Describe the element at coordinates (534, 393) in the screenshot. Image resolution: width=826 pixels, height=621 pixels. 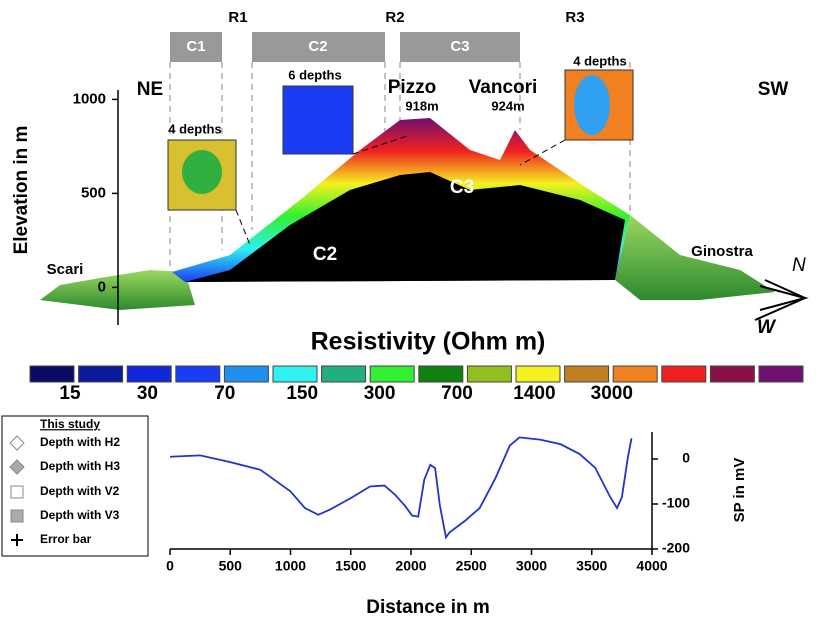
I see `colorbar-label: 1400` at that location.